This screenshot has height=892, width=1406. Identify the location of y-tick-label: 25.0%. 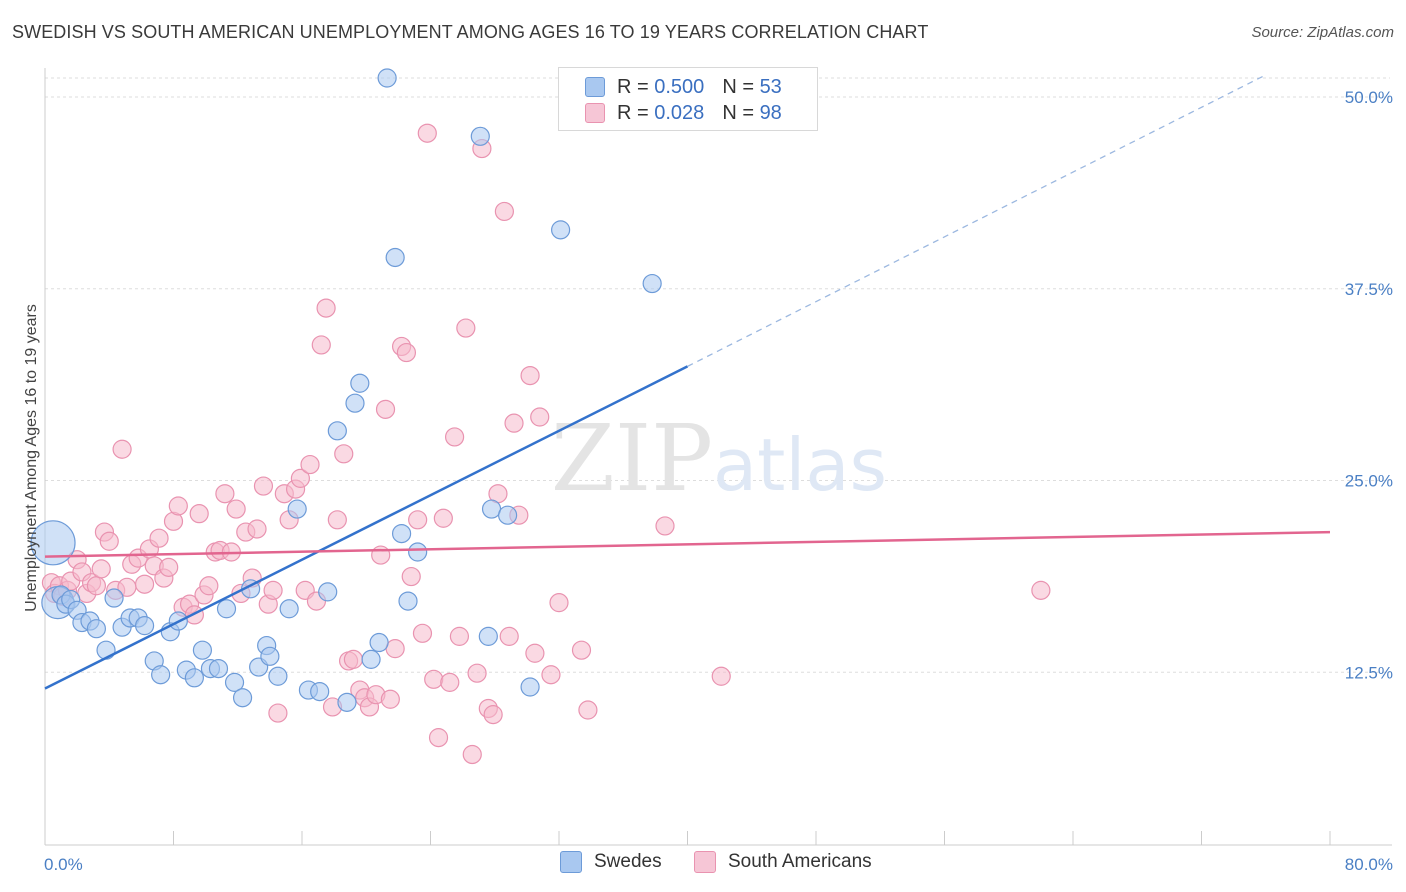
(1369, 481).